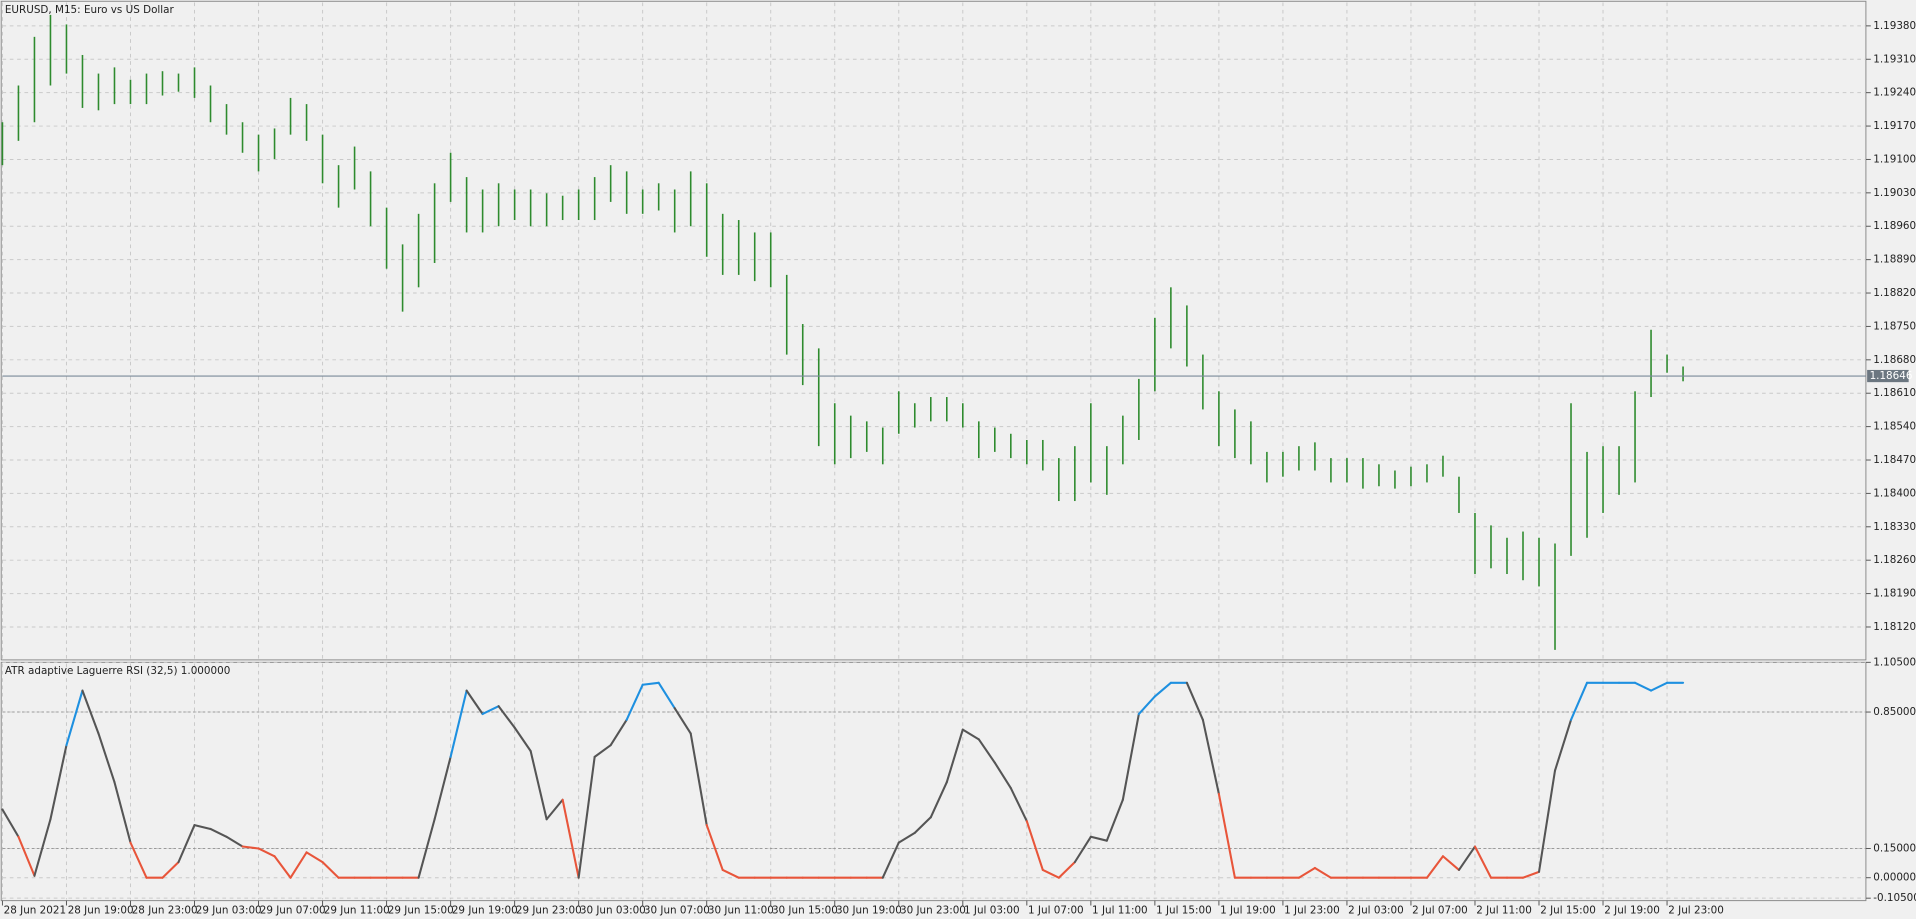 The height and width of the screenshot is (919, 1916). What do you see at coordinates (1894, 560) in the screenshot?
I see `y-tick-label: 1.18260` at bounding box center [1894, 560].